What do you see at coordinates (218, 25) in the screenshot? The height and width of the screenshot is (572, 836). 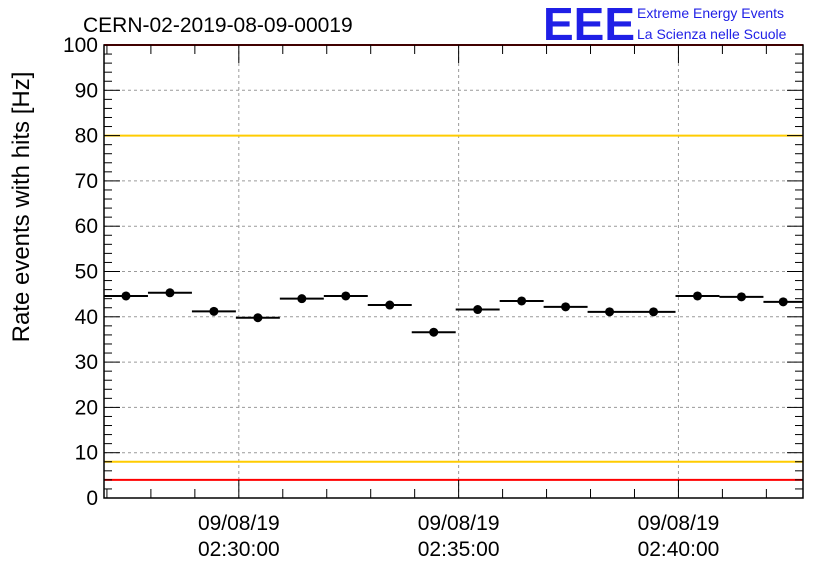 I see `chart-title: CERN-02-2019-08-09-00019` at bounding box center [218, 25].